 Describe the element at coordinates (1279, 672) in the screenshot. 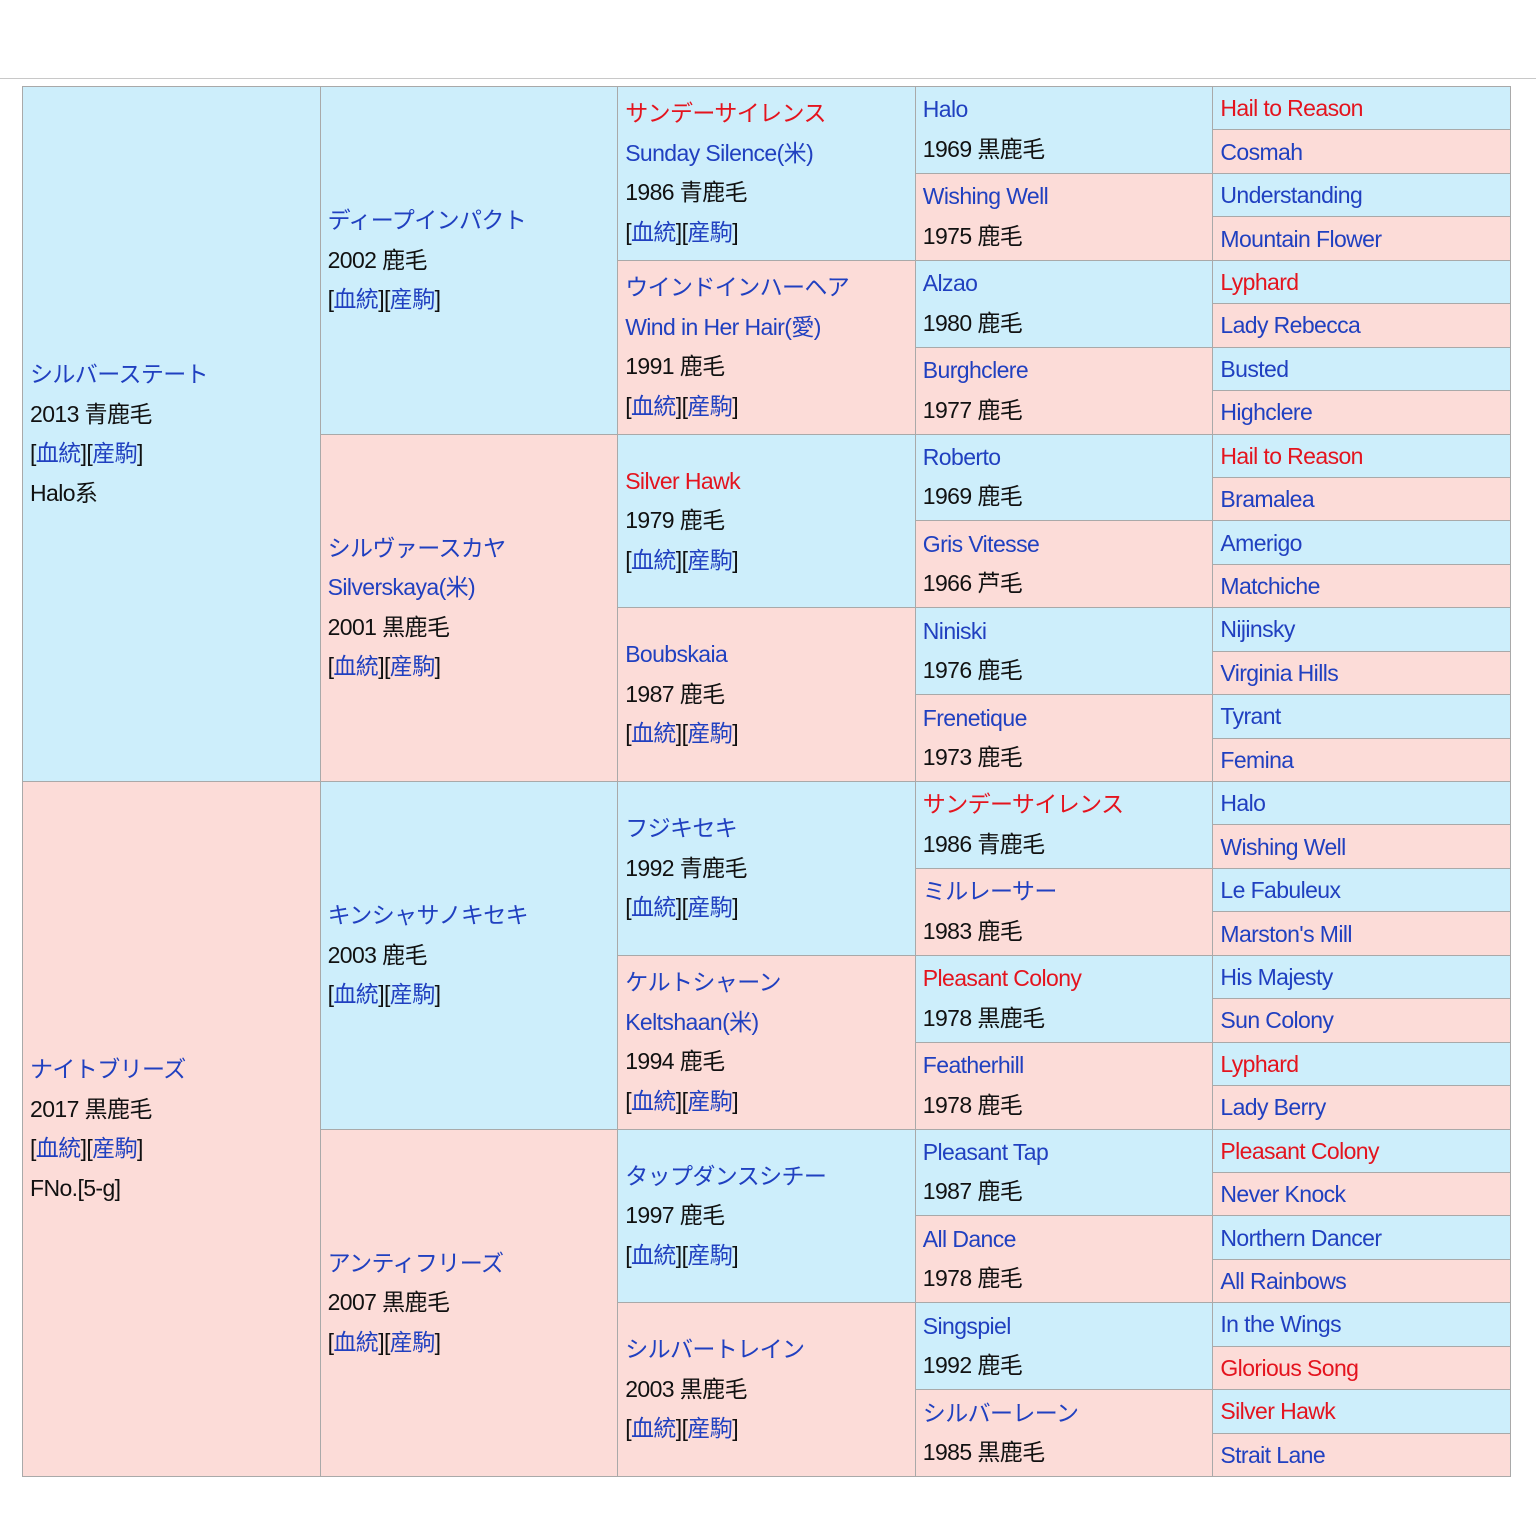

I see `horse-name: Virginia Hills` at that location.